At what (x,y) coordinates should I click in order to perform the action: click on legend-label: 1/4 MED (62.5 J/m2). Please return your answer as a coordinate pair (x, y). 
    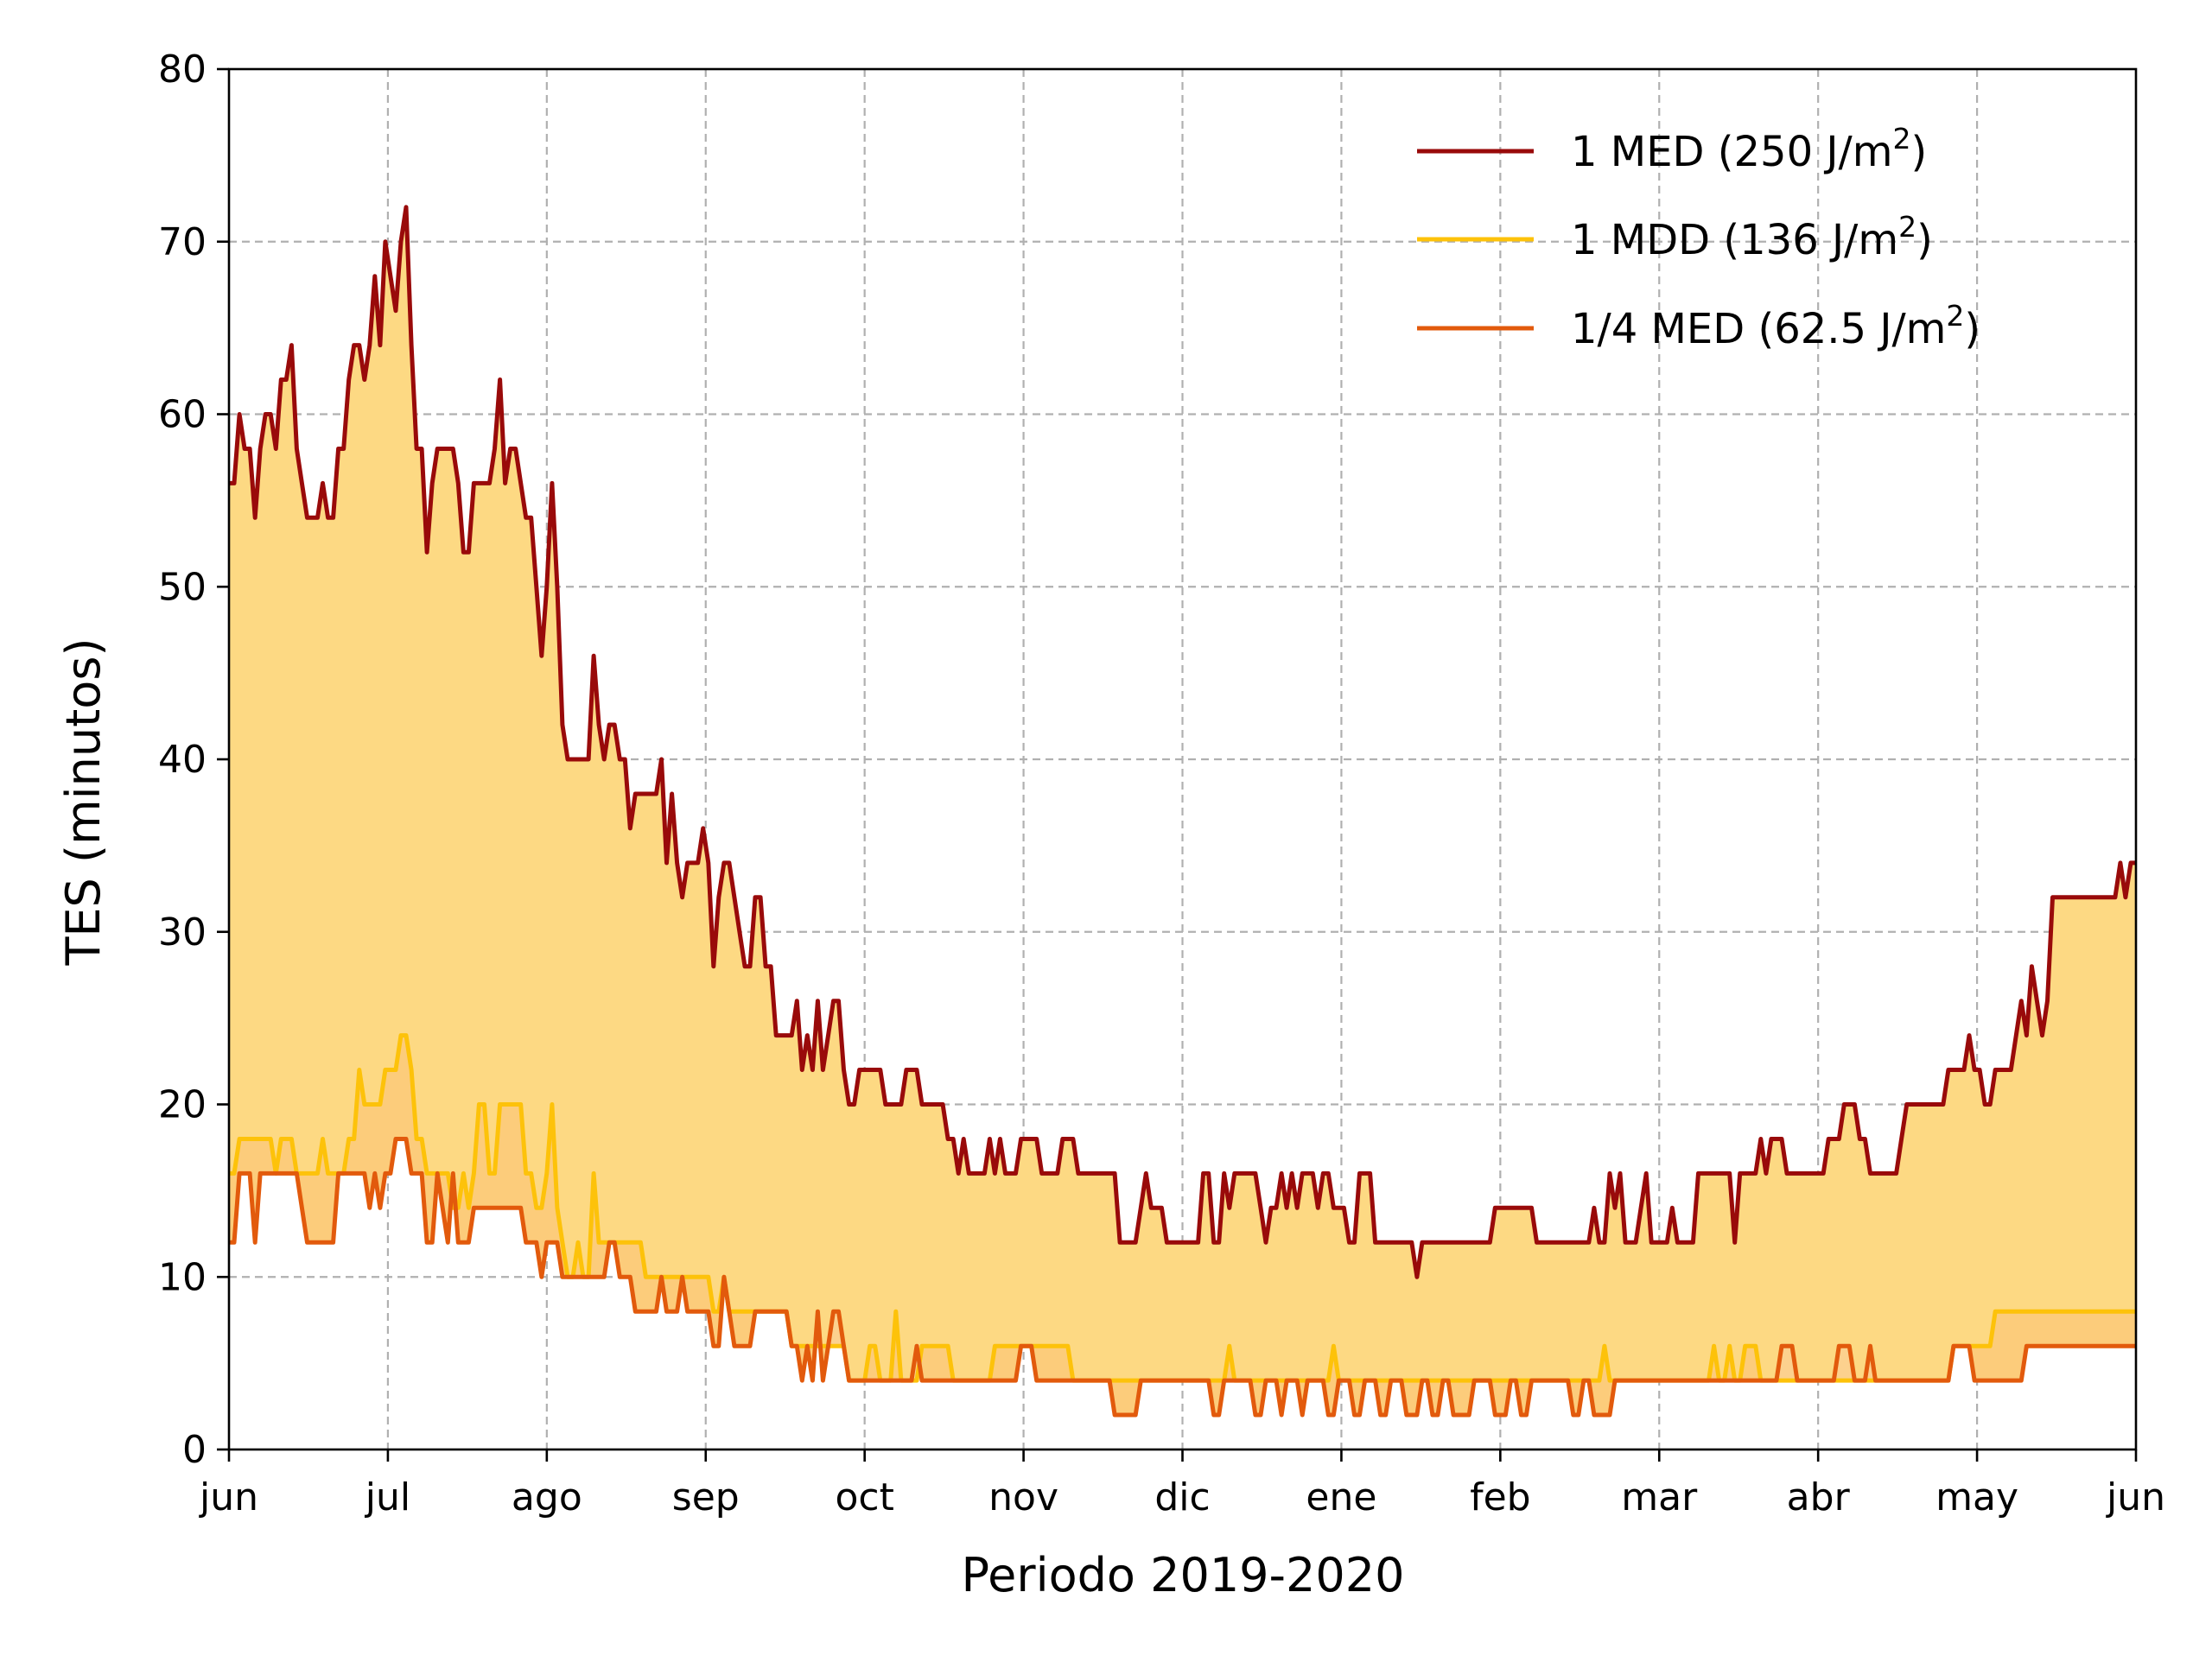
    Looking at the image, I should click on (1775, 326).